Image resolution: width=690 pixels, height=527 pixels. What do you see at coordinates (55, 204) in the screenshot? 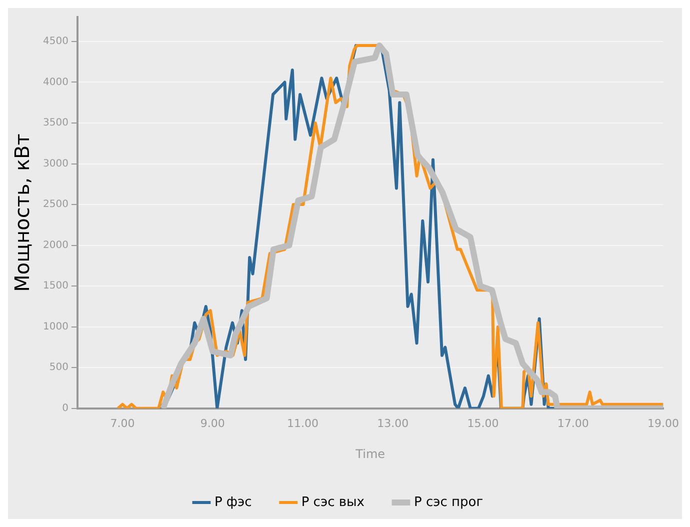
I see `y-tick-label: 2500` at bounding box center [55, 204].